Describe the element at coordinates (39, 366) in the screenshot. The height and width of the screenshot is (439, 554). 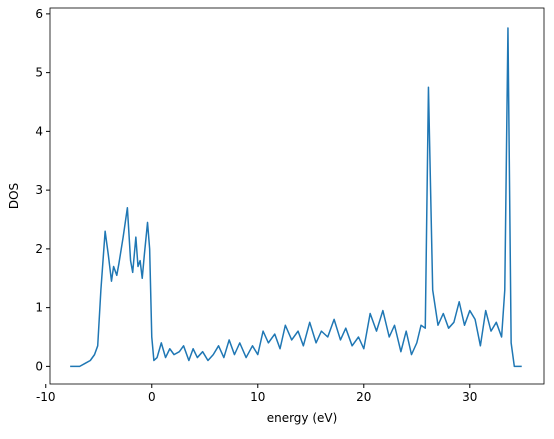
I see `y-tick-label: 0` at that location.